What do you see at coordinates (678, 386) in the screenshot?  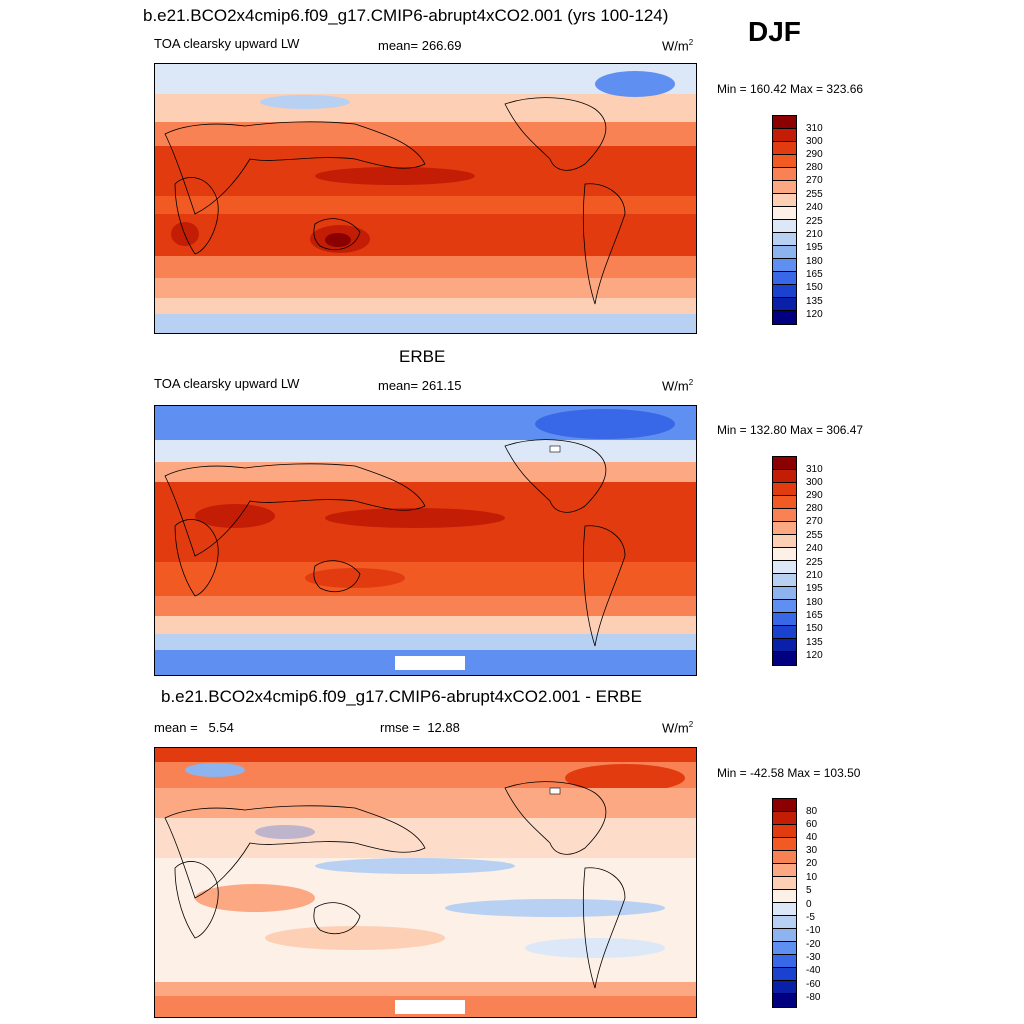 I see `panel2-units: W/m2` at bounding box center [678, 386].